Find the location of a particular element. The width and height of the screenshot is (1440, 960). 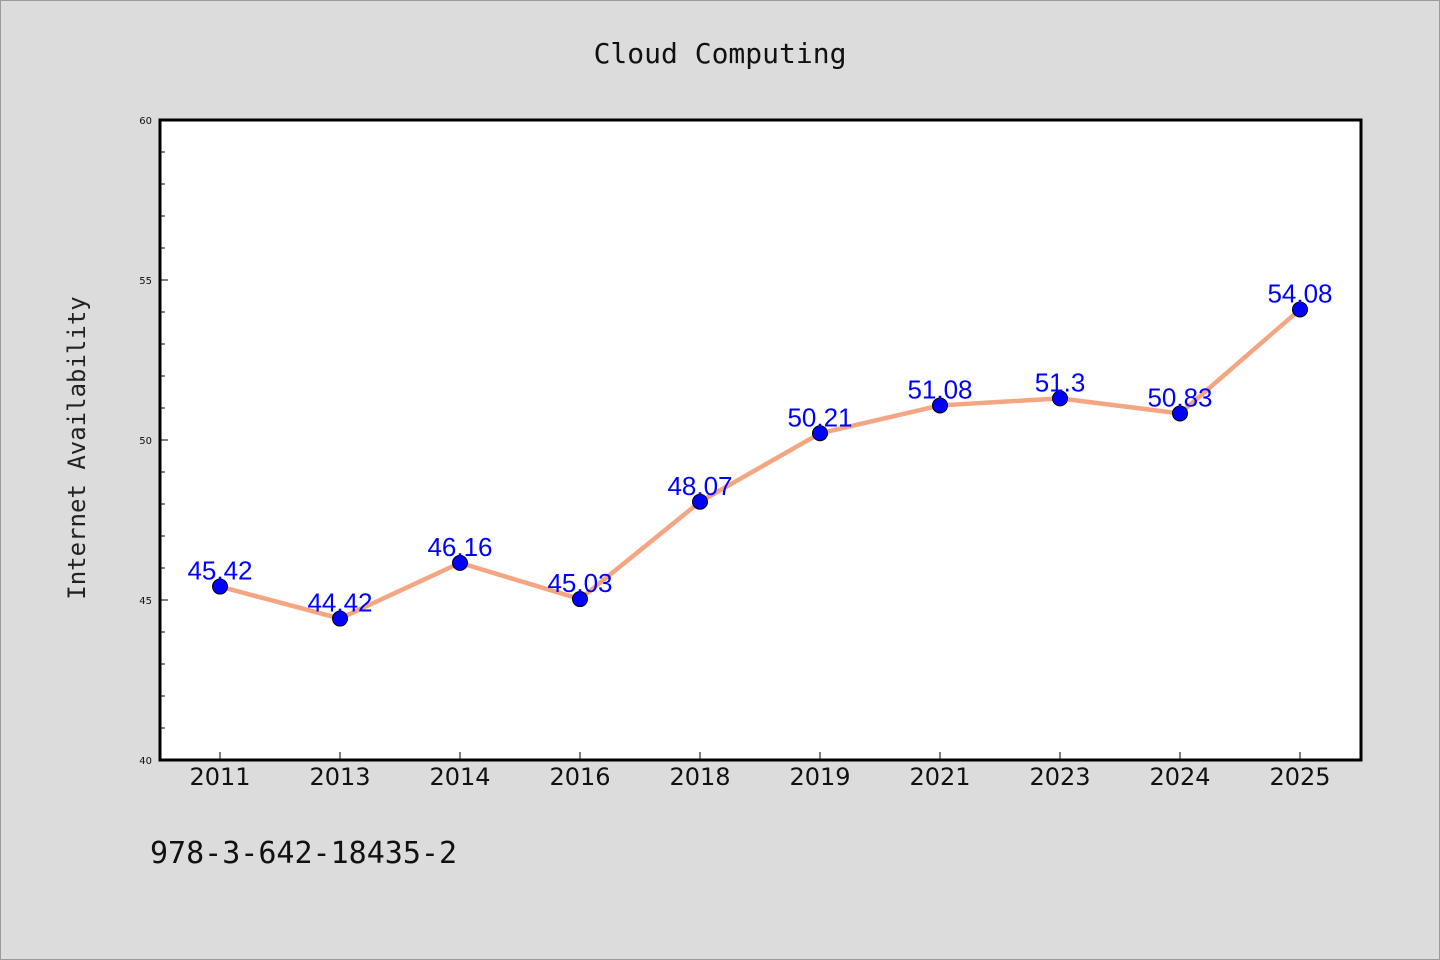

data-label: 54.08 is located at coordinates (1299, 293).